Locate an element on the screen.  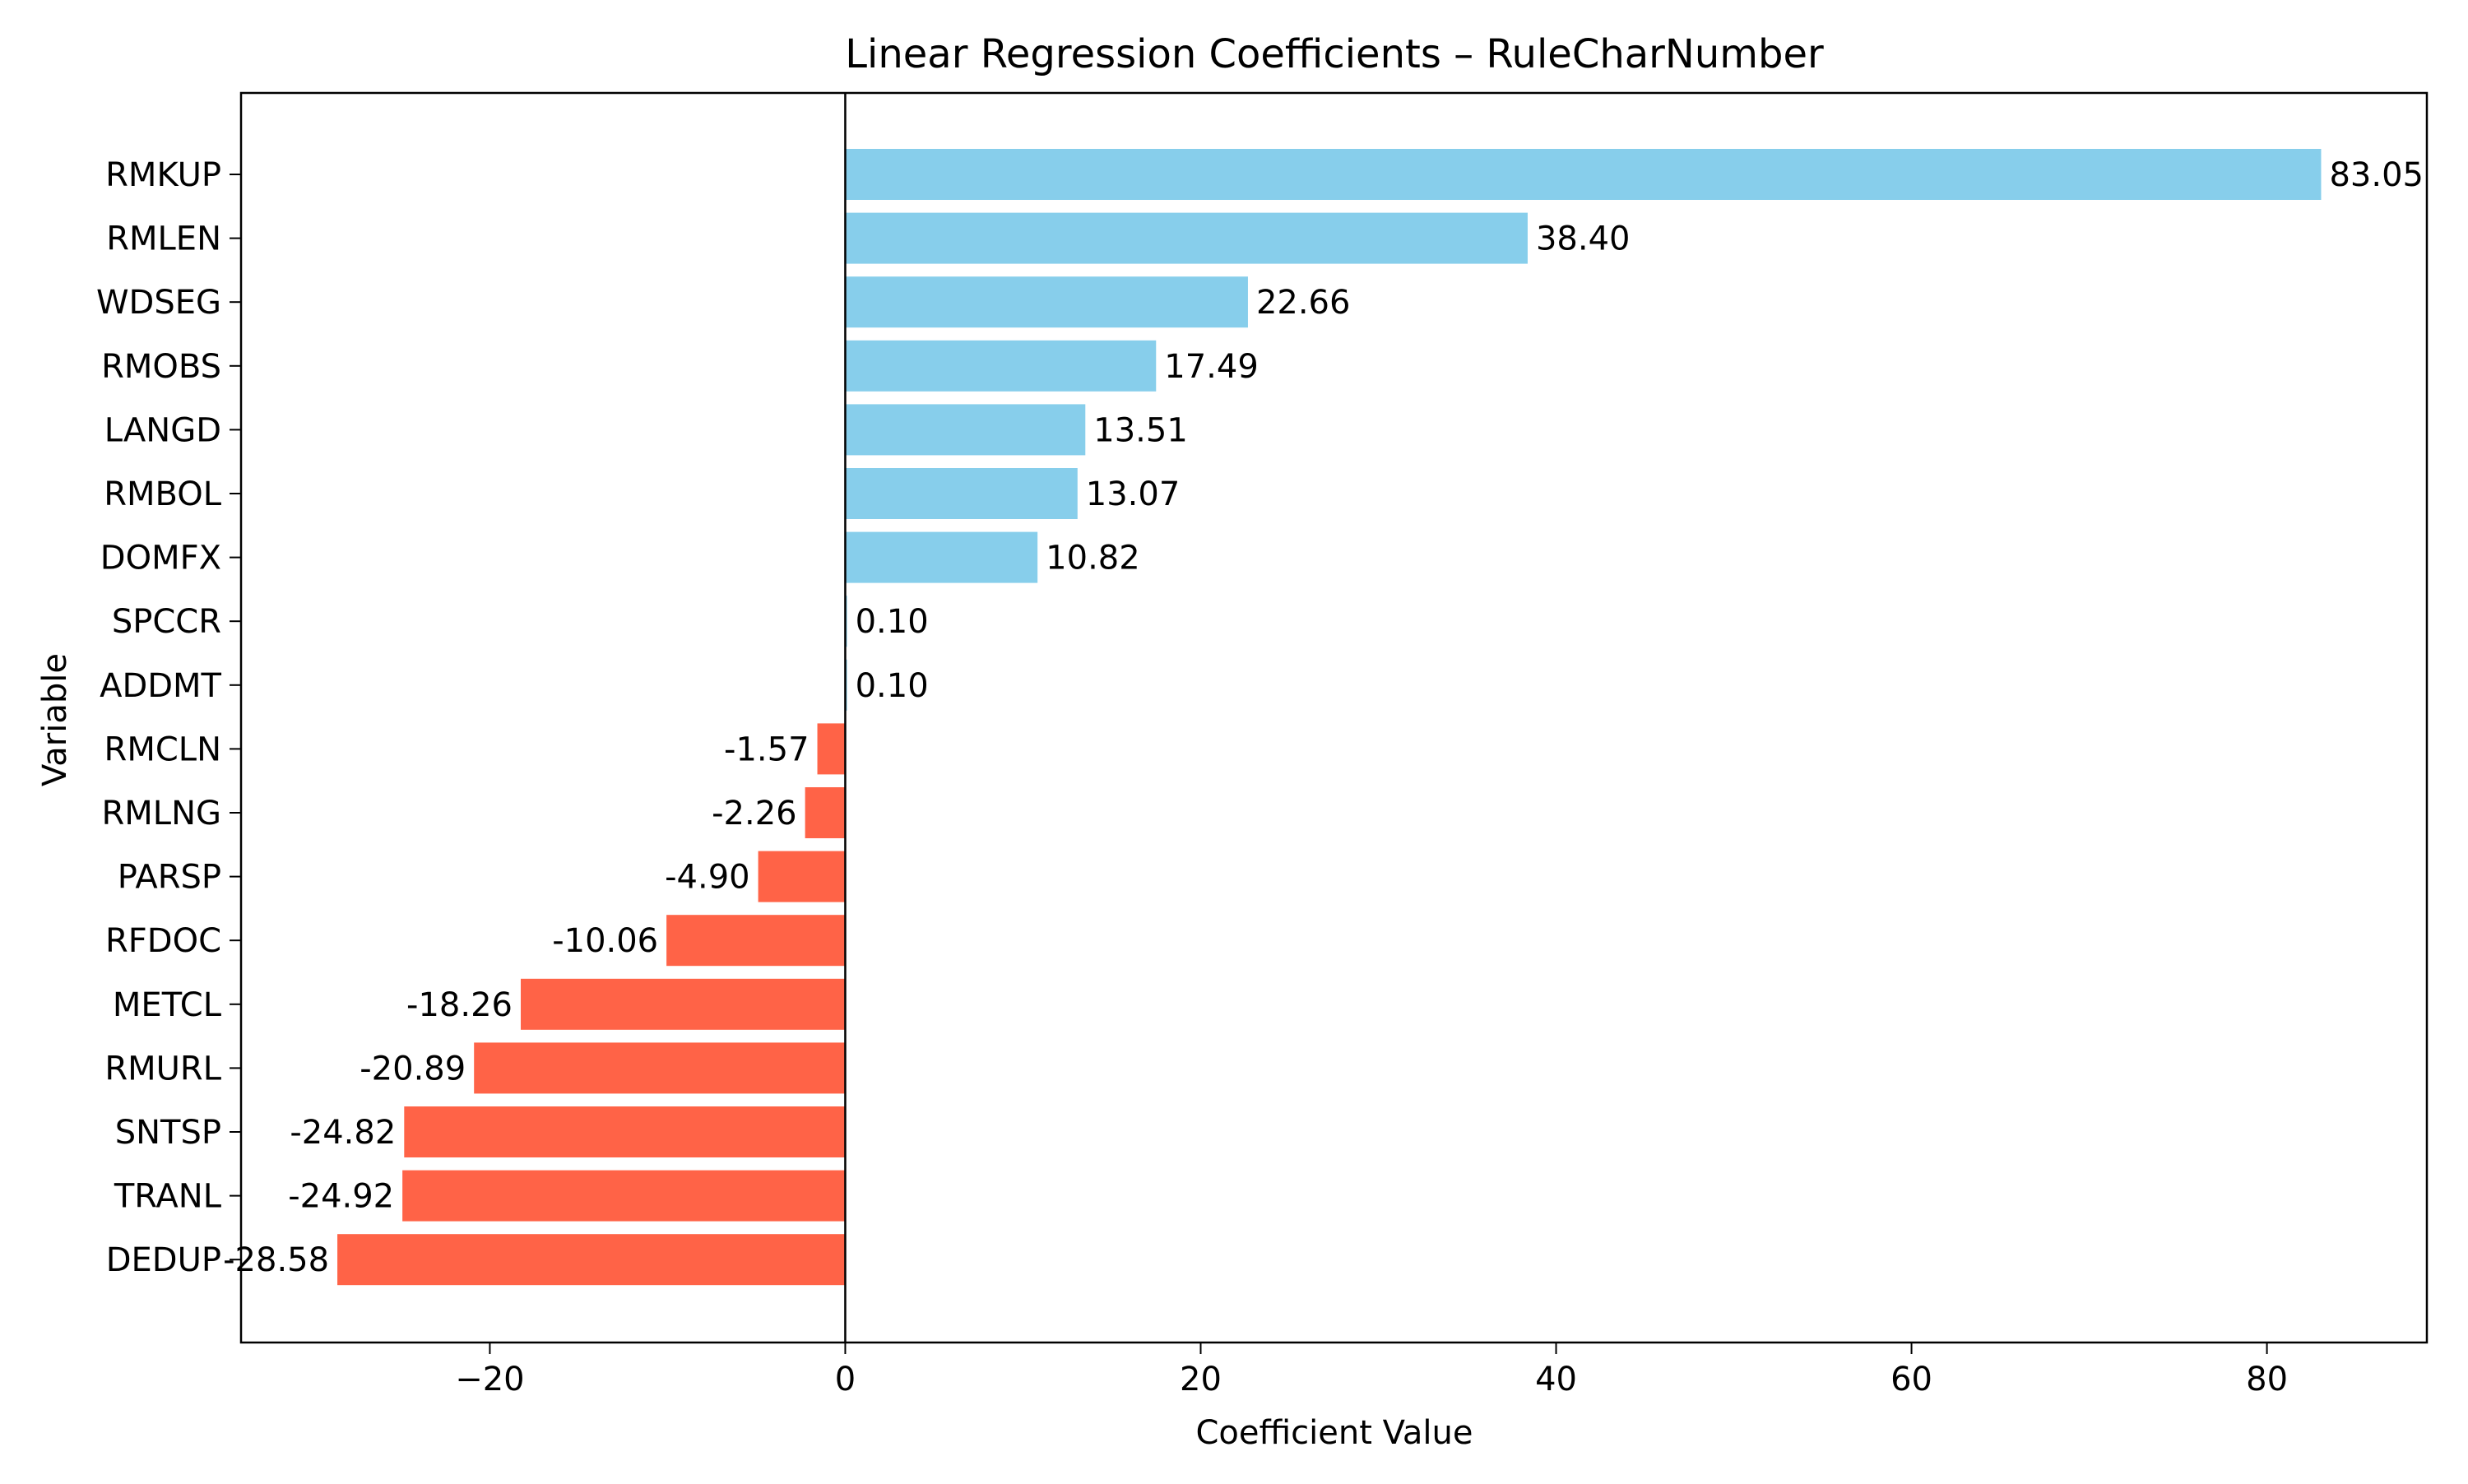
y-tick-label-dedup: DEDUP is located at coordinates (163, 1260).